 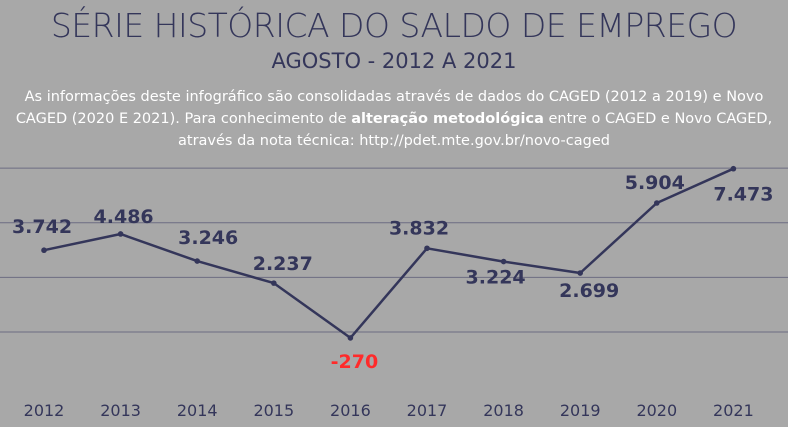 I want to click on x-tick-2018: 2018, so click(x=503, y=410).